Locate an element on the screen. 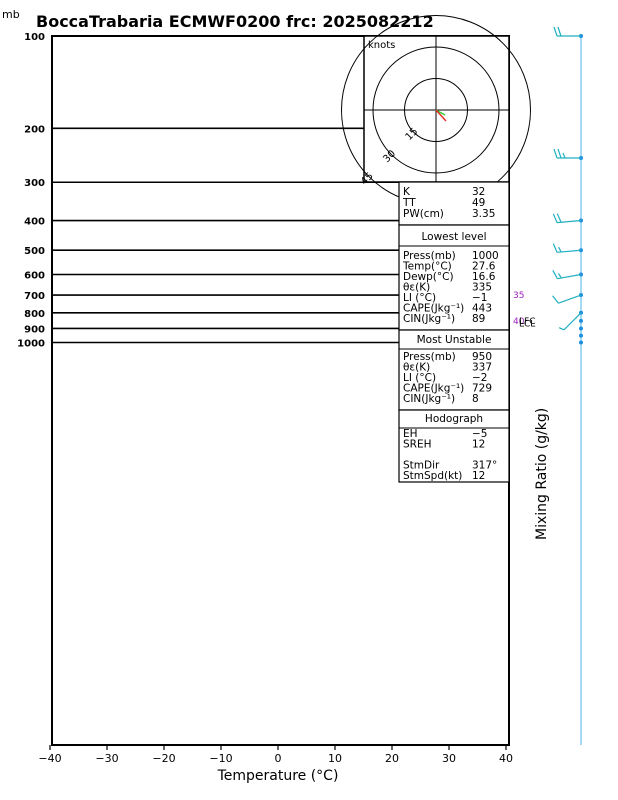 This screenshot has width=618, height=800. index-value: −5 is located at coordinates (479, 434).